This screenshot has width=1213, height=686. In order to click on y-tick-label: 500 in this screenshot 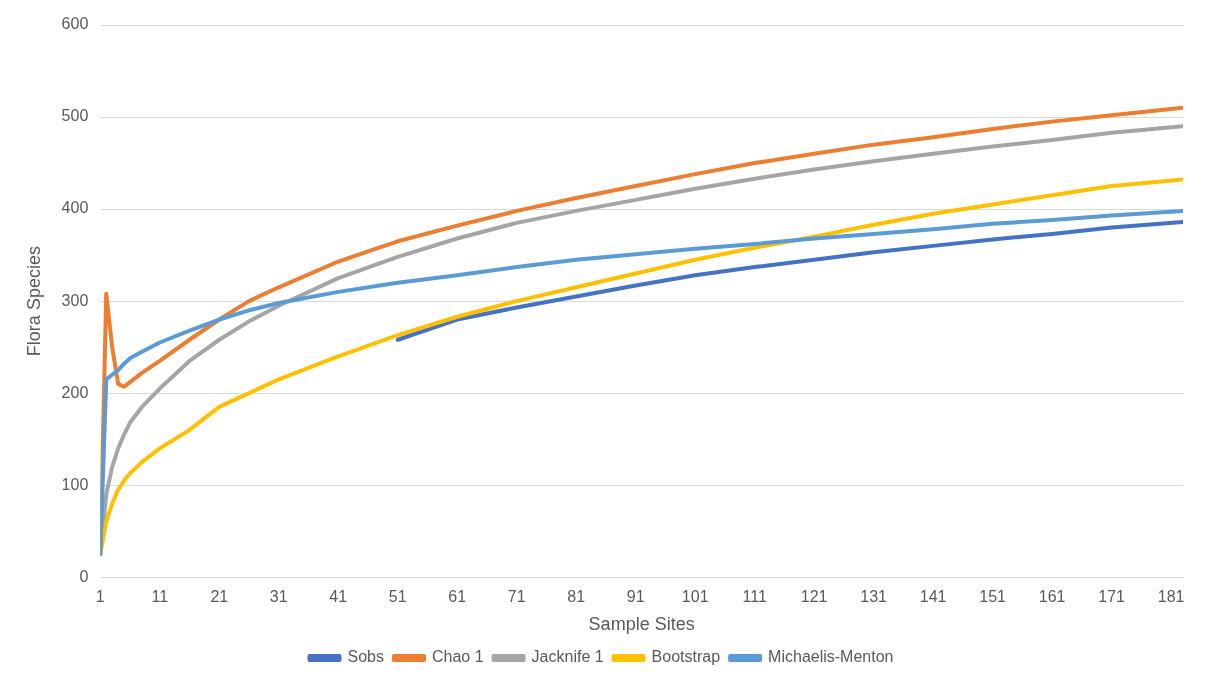, I will do `click(75, 116)`.